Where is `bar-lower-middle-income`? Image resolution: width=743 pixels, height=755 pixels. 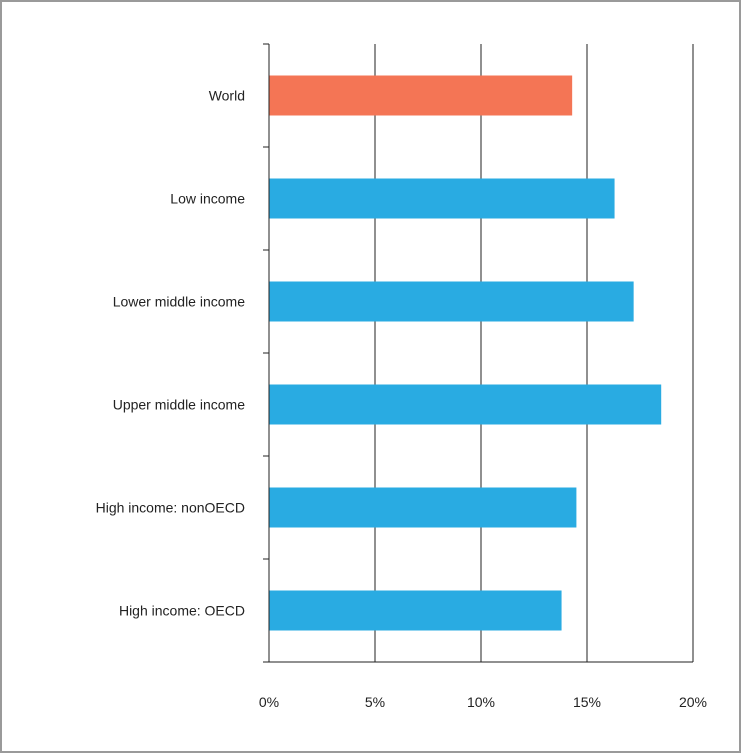 bar-lower-middle-income is located at coordinates (451, 301).